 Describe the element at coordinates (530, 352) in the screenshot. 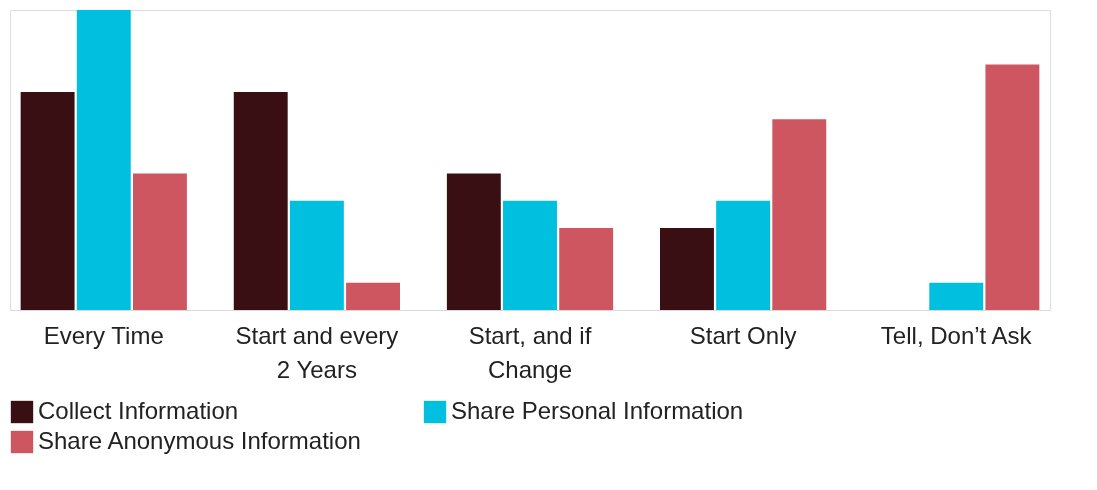

I see `x-tick-label: Start, and if Change` at that location.